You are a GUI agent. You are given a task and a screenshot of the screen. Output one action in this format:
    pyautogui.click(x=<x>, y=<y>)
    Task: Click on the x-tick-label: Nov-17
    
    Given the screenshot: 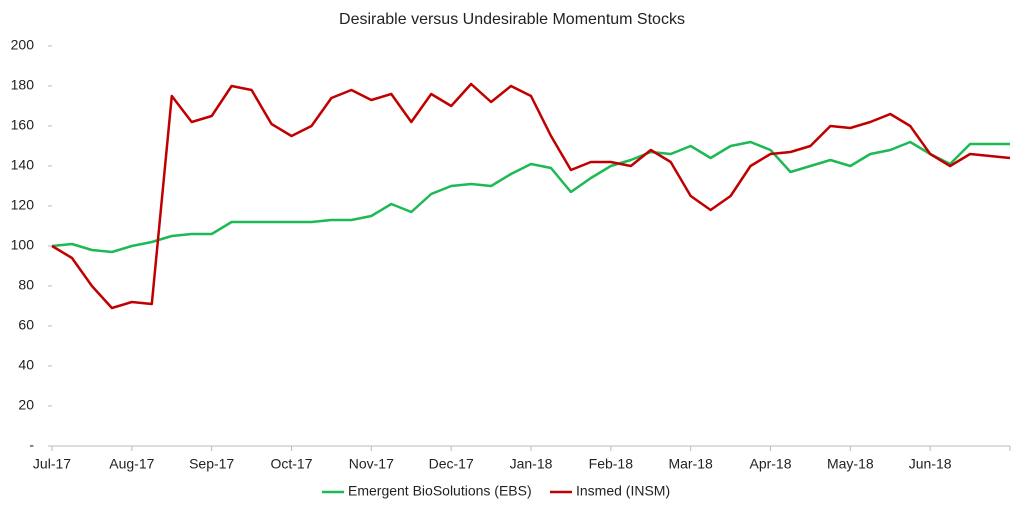 What is the action you would take?
    pyautogui.click(x=371, y=464)
    